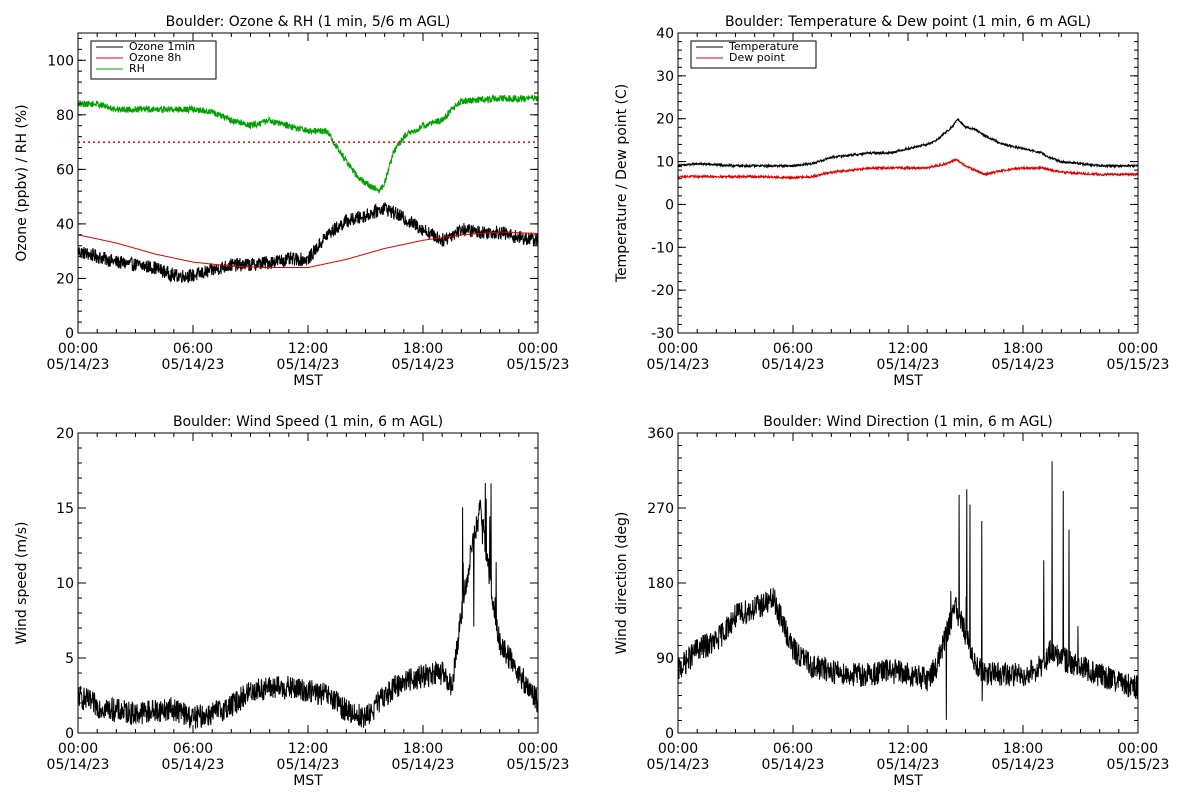  Describe the element at coordinates (757, 57) in the screenshot. I see `legend-label: Dew point` at that location.